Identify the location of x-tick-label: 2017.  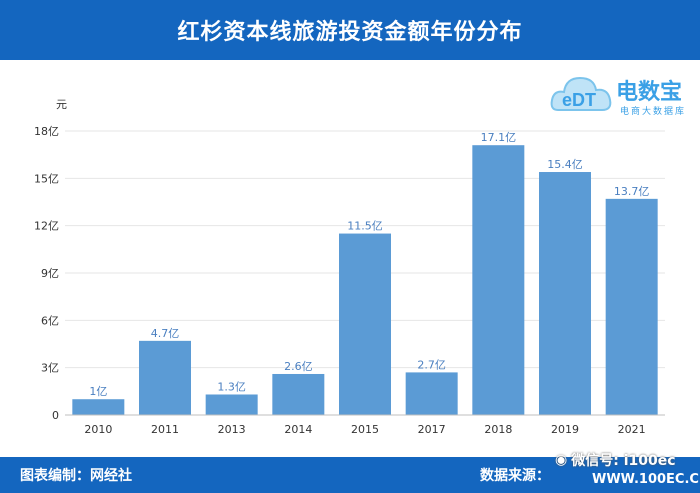
(432, 429).